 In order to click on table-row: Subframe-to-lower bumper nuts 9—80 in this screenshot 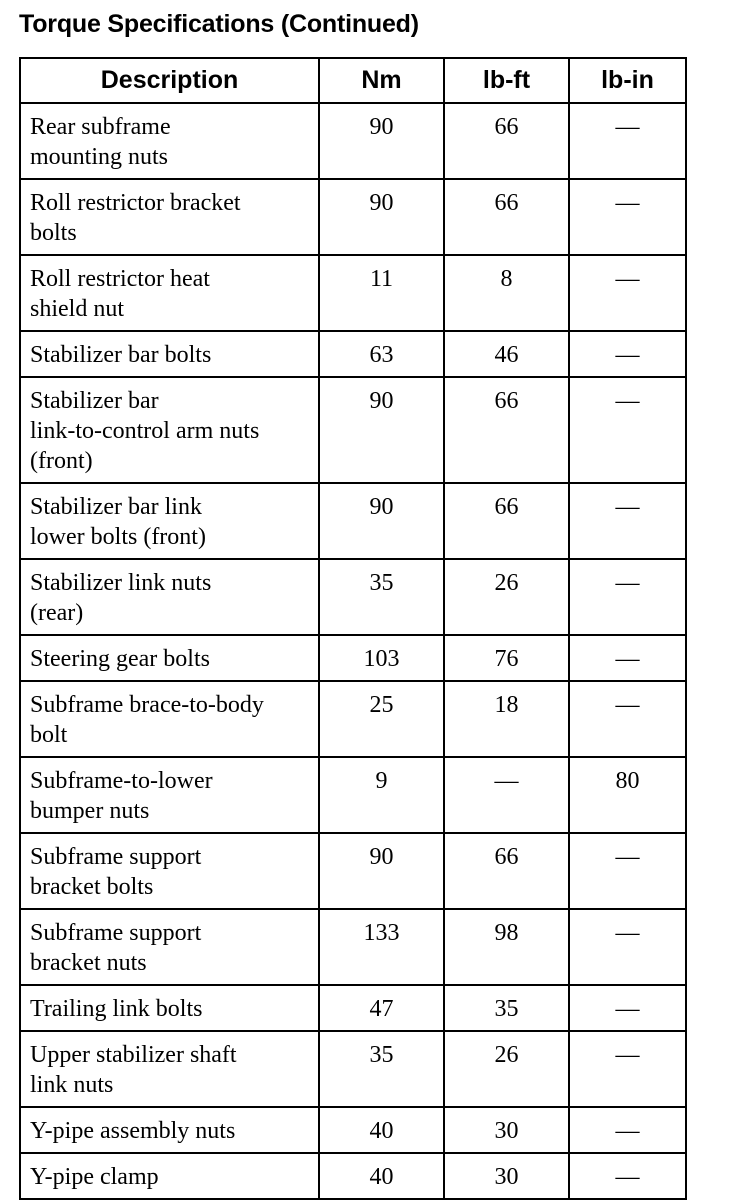, I will do `click(353, 795)`.